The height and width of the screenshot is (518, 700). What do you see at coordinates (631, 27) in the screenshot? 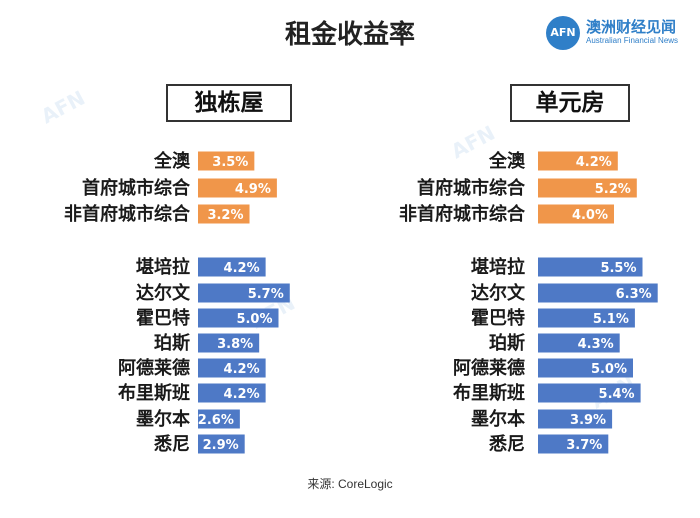
I see `brand-name-cn: 澳洲财经见闻` at bounding box center [631, 27].